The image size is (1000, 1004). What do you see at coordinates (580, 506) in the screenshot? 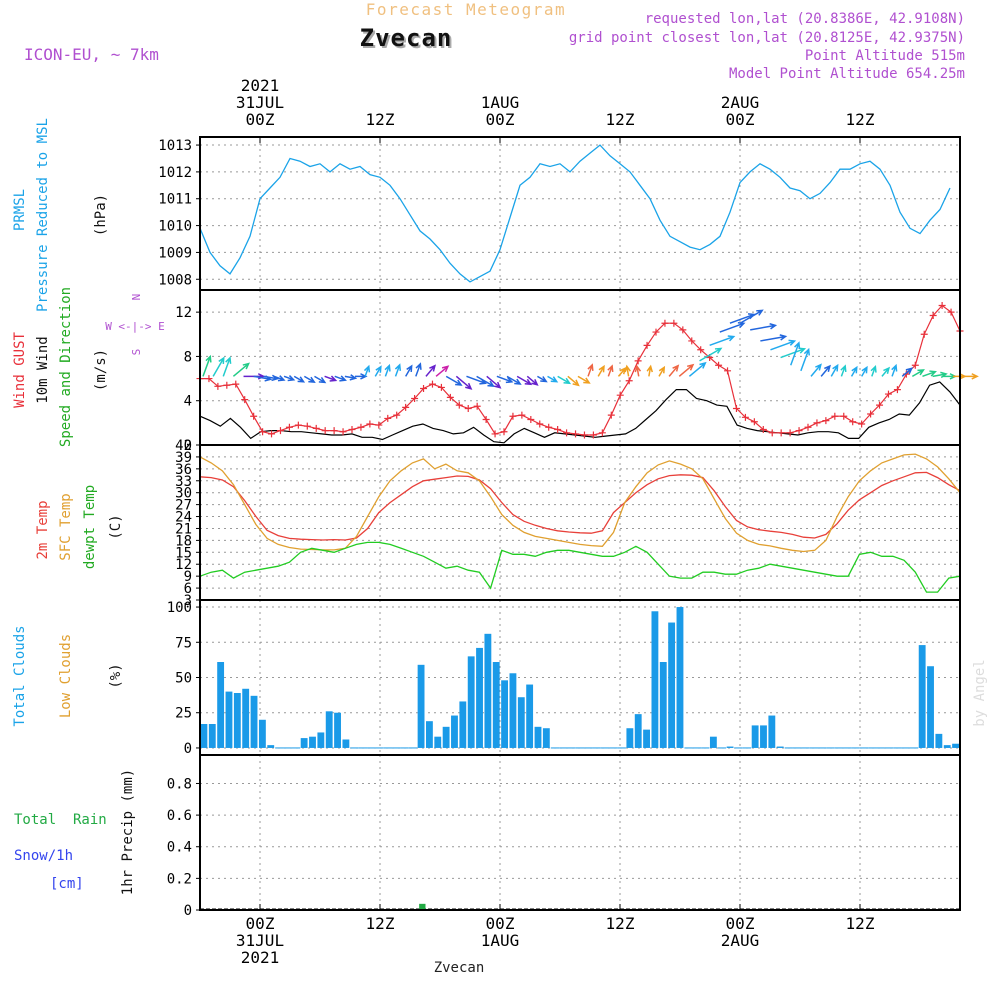
I see `temp-2m-line` at bounding box center [580, 506].